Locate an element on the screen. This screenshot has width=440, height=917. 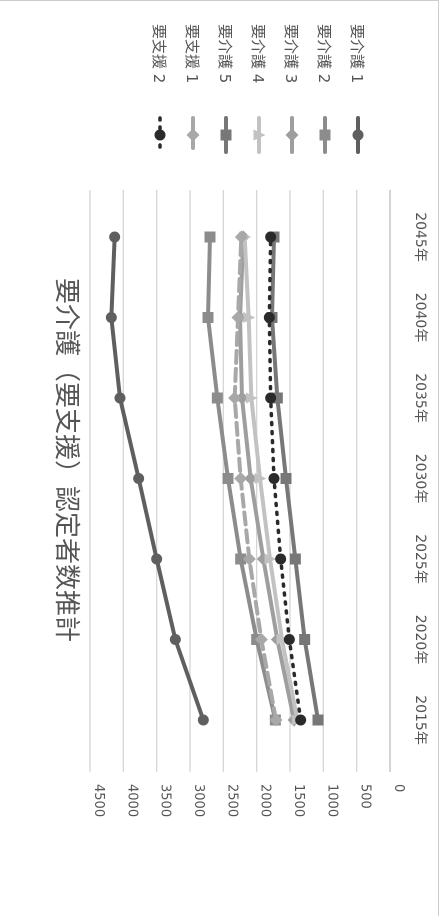
y-tick-label: 4000 is located at coordinates (131, 800).